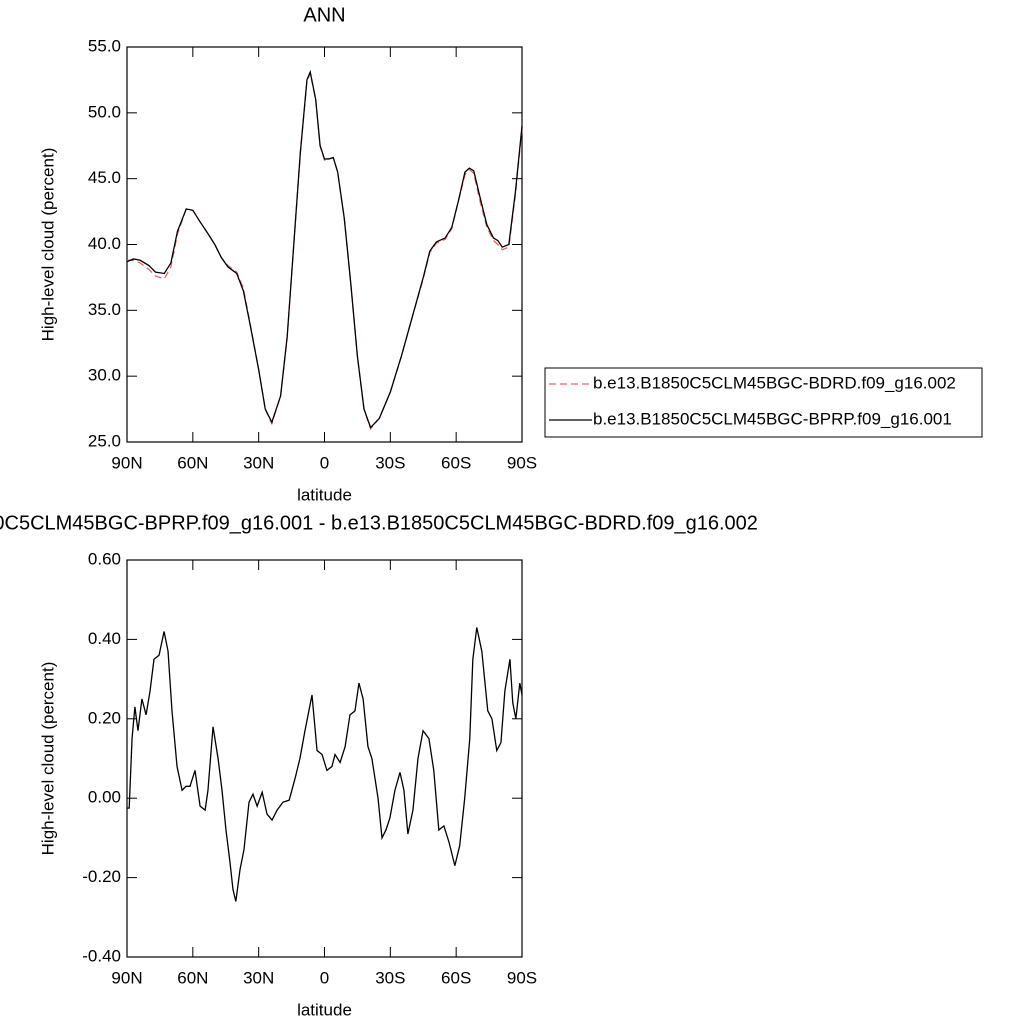 The image size is (1024, 1024). Describe the element at coordinates (104, 177) in the screenshot. I see `y-tick-label: 45.0` at that location.